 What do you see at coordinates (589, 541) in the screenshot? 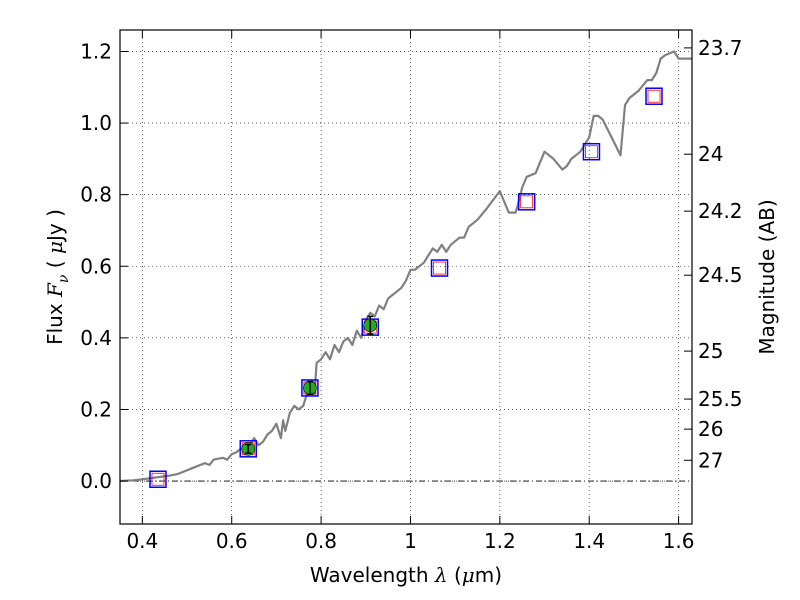
I see `x-tick-label: 1.4` at bounding box center [589, 541].